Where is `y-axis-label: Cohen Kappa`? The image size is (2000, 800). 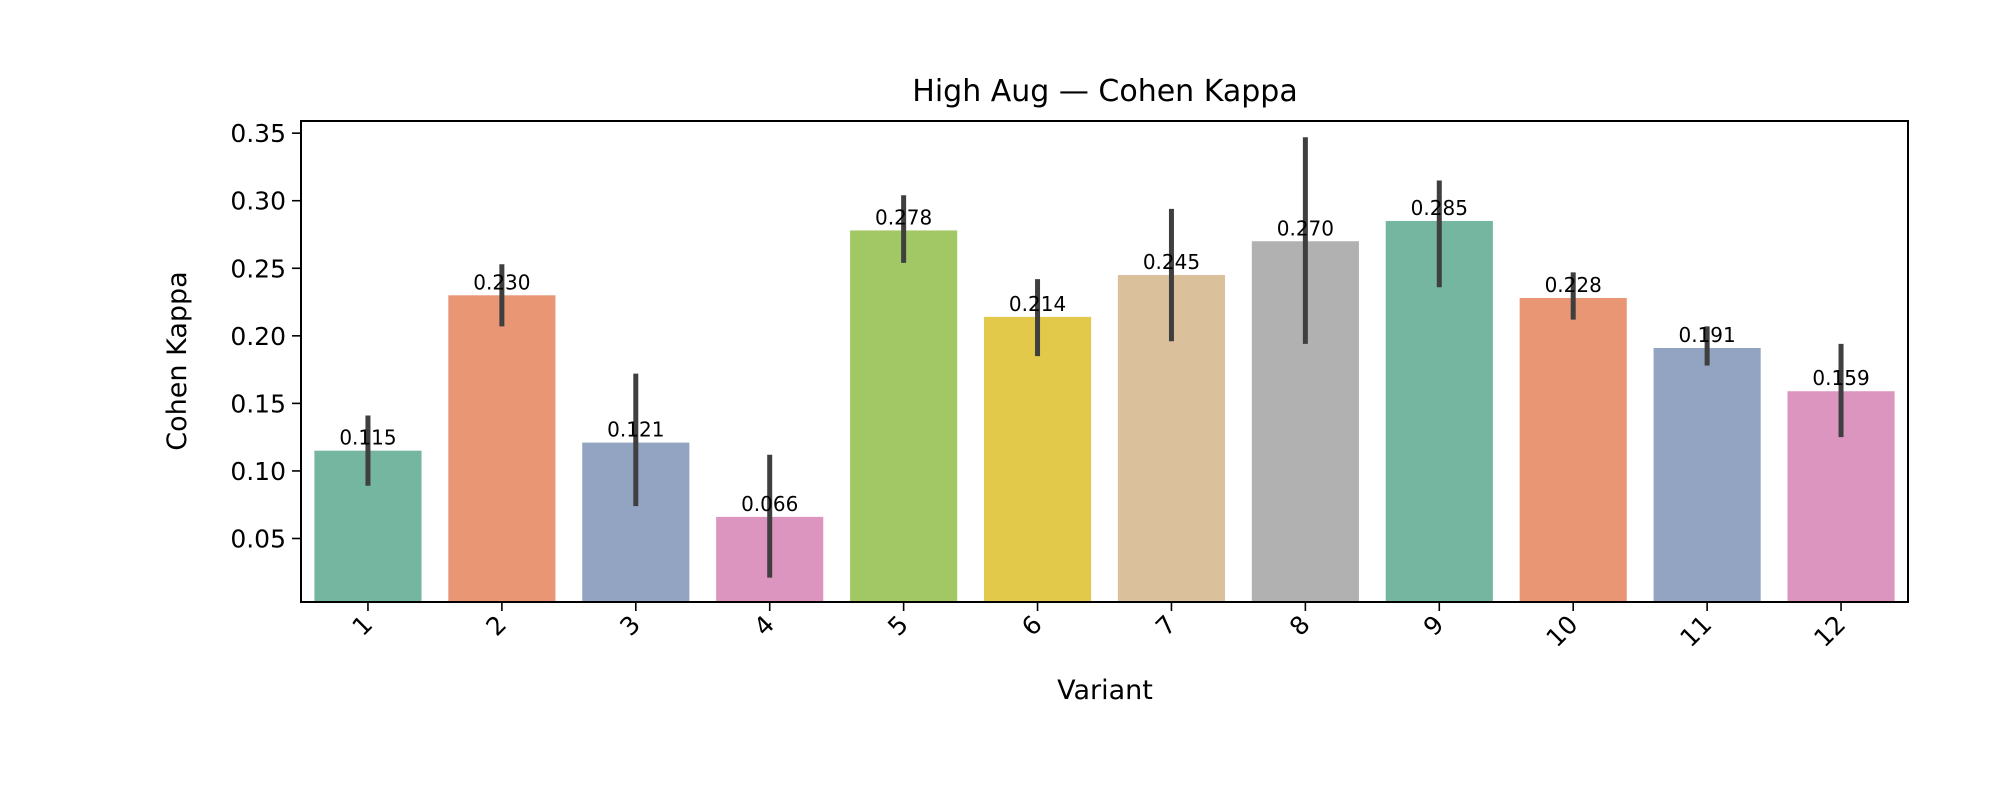 y-axis-label: Cohen Kappa is located at coordinates (177, 360).